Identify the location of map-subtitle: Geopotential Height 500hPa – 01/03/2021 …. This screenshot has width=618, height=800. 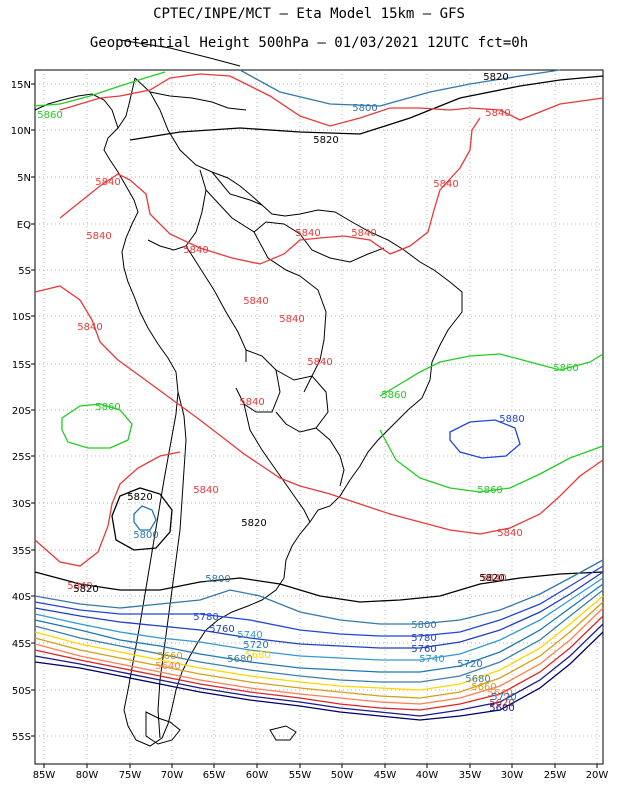
(309, 43).